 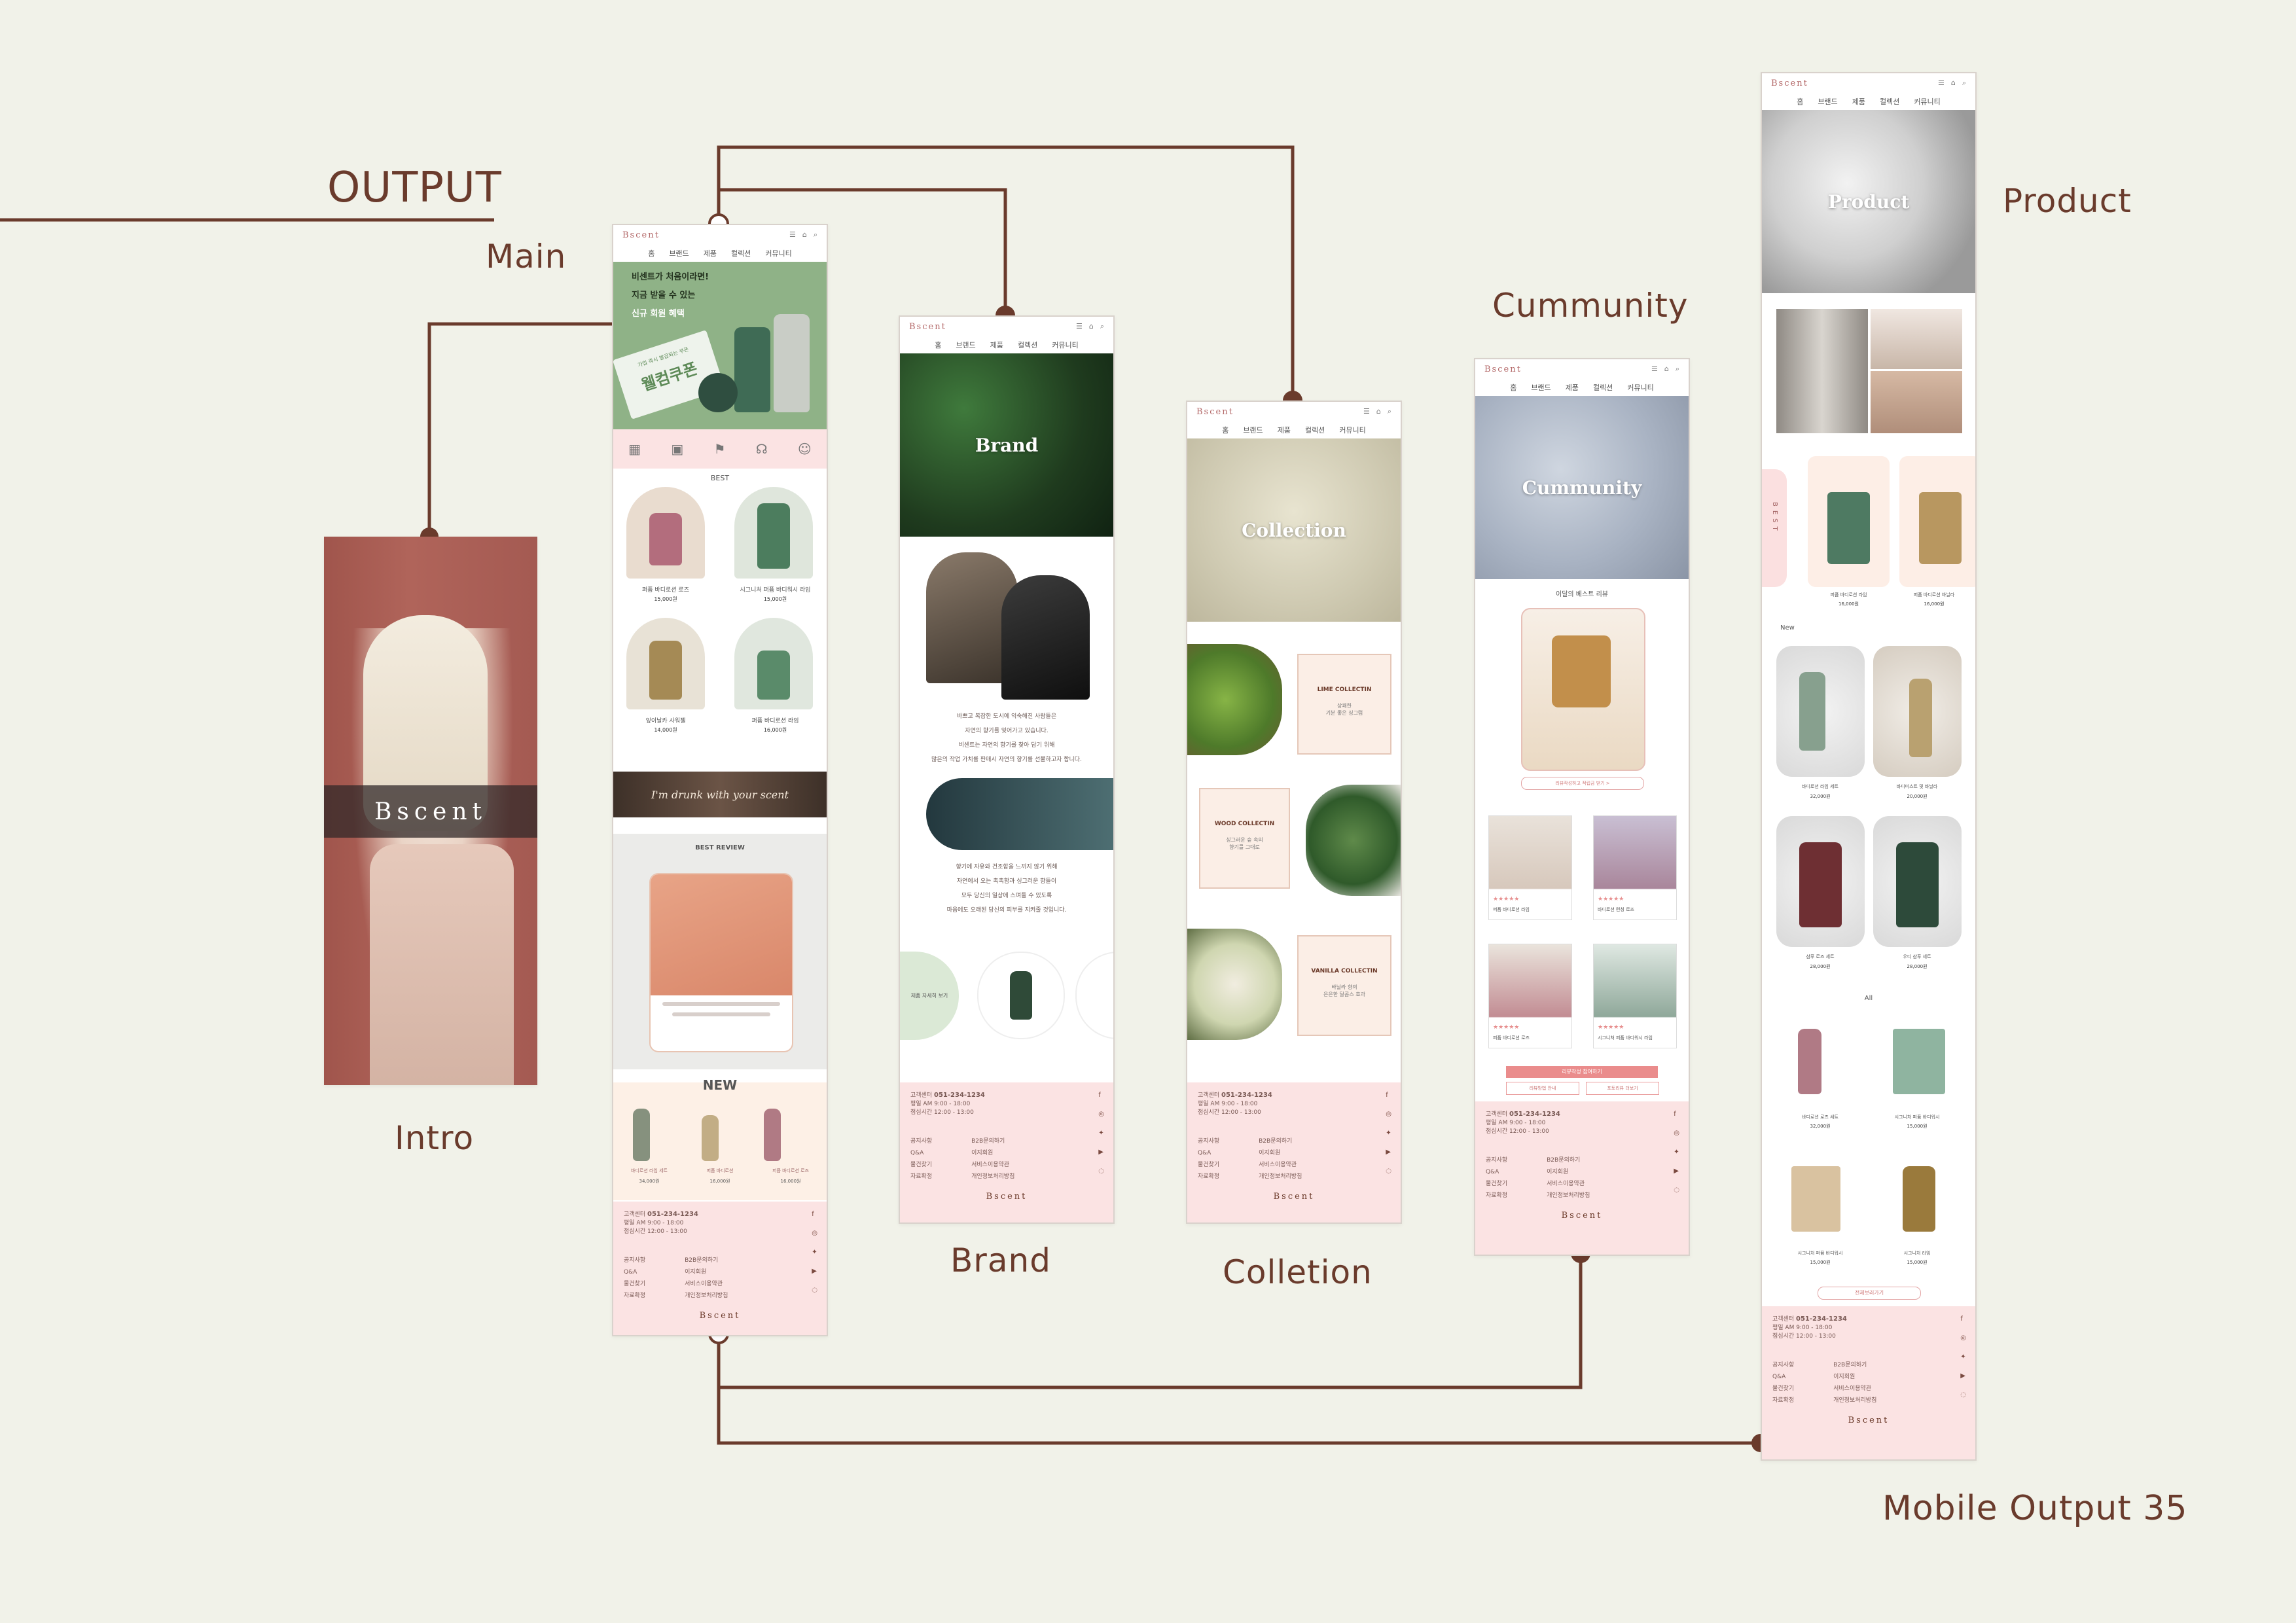 I want to click on headset-icon: ☊, so click(x=761, y=449).